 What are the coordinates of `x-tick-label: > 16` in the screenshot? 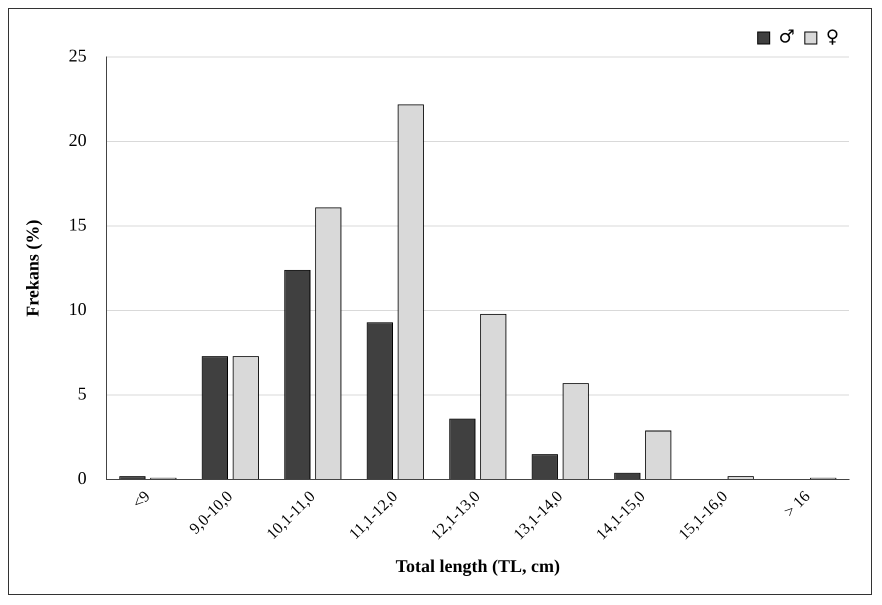 It's located at (797, 504).